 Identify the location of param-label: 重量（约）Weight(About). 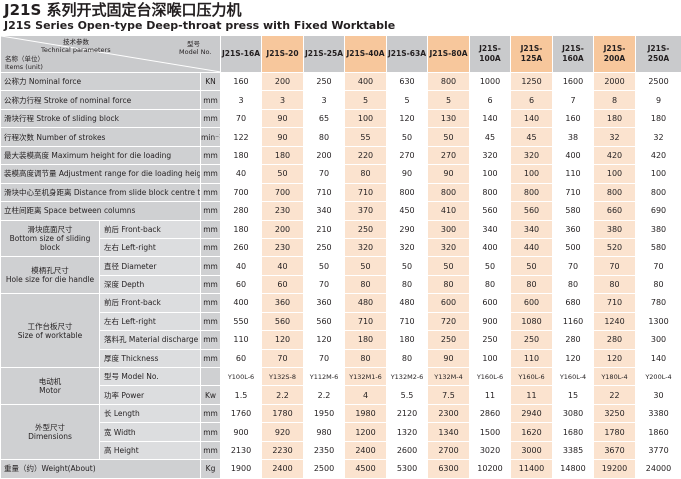
(101, 469).